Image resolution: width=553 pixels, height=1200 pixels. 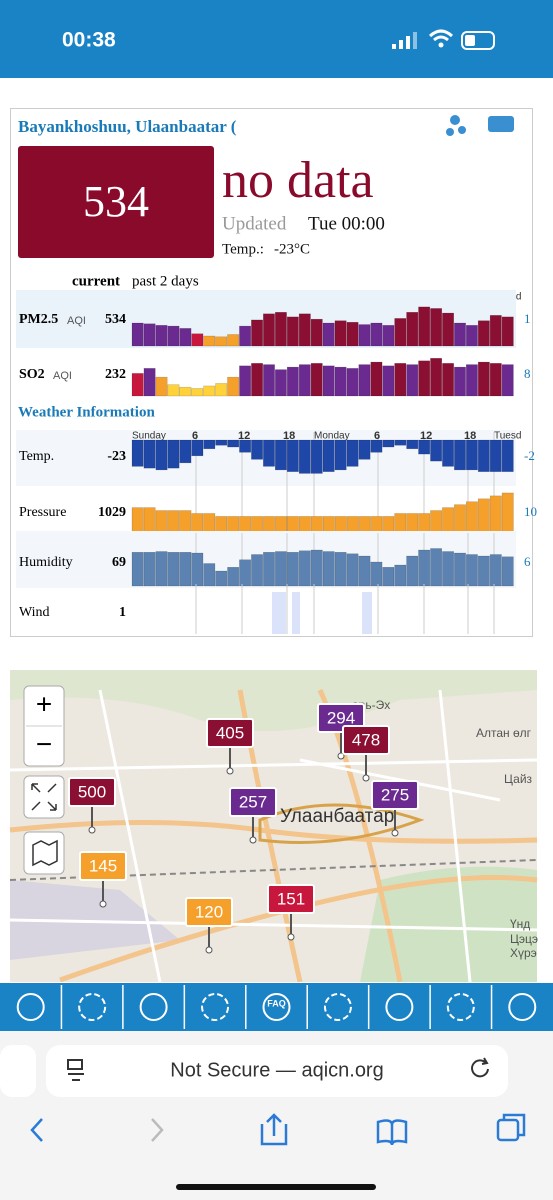 I want to click on prev-tab, so click(x=18, y=1071).